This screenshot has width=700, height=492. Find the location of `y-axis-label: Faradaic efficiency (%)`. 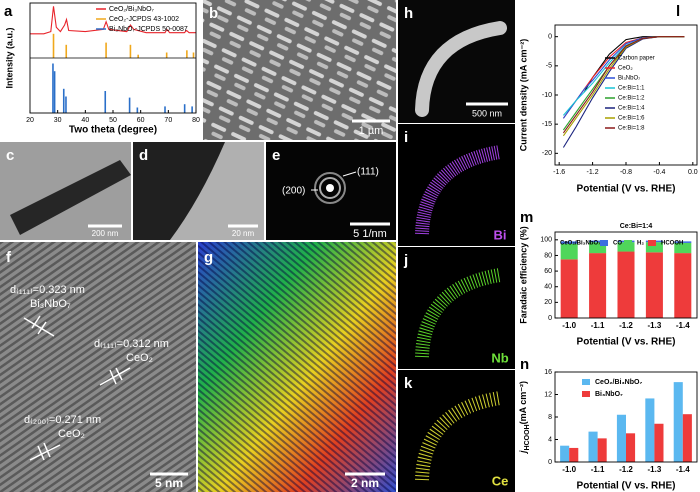

y-axis-label: Faradaic efficiency (%) is located at coordinates (523, 275).